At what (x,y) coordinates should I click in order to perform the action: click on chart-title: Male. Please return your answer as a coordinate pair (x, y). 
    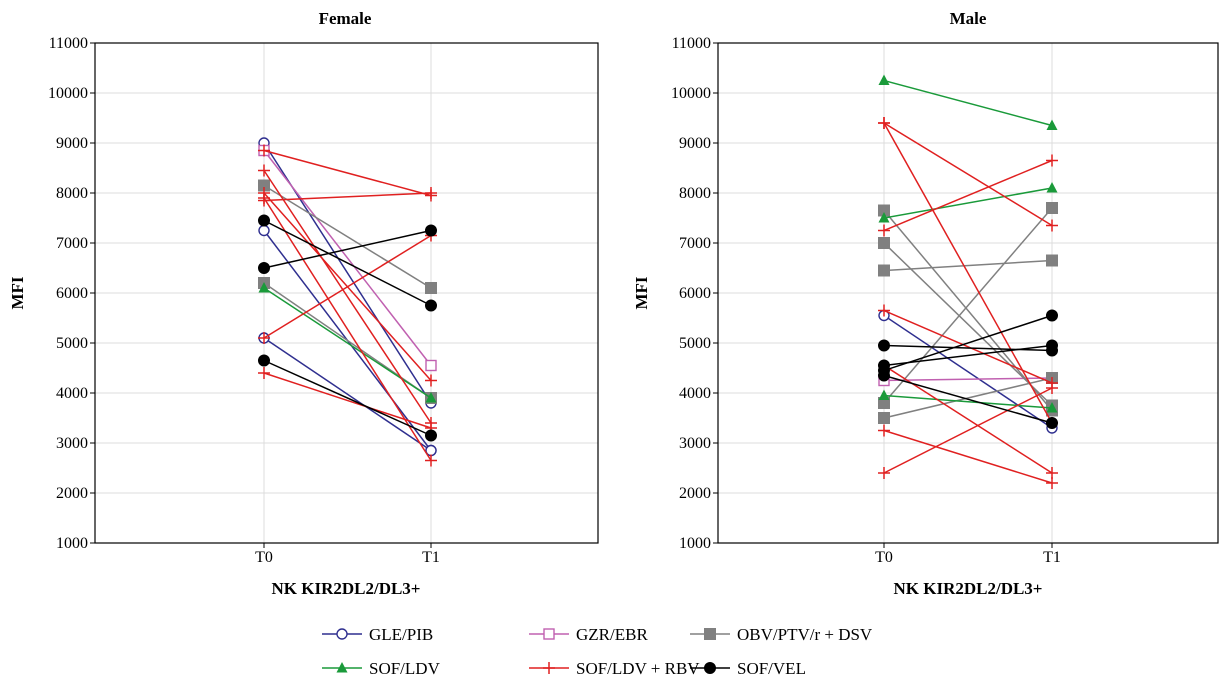
    Looking at the image, I should click on (968, 18).